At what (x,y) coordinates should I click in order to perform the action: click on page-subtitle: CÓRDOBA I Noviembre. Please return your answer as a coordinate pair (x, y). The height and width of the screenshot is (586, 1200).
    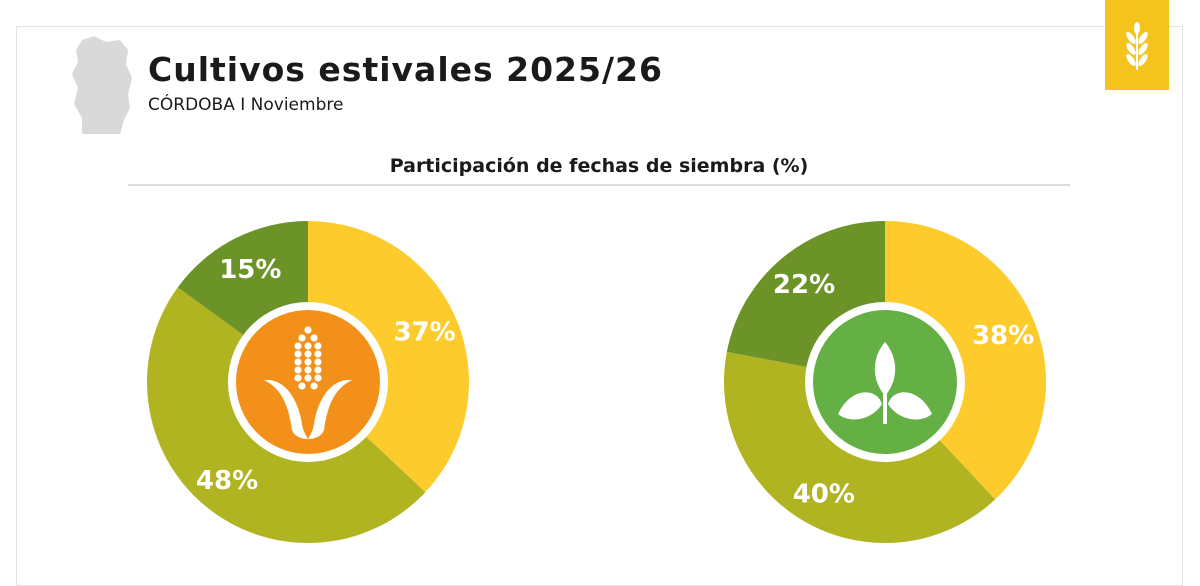
    Looking at the image, I should click on (246, 105).